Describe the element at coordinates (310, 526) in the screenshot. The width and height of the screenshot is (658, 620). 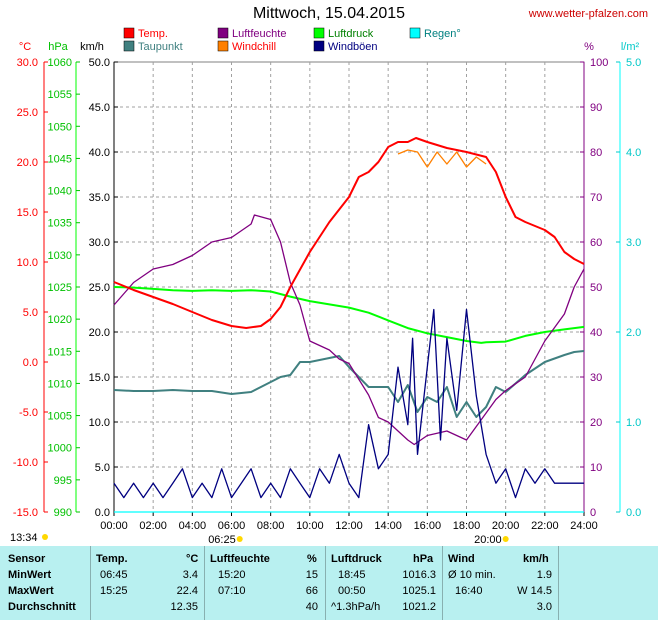
I see `x-tick-label: 10:00` at that location.